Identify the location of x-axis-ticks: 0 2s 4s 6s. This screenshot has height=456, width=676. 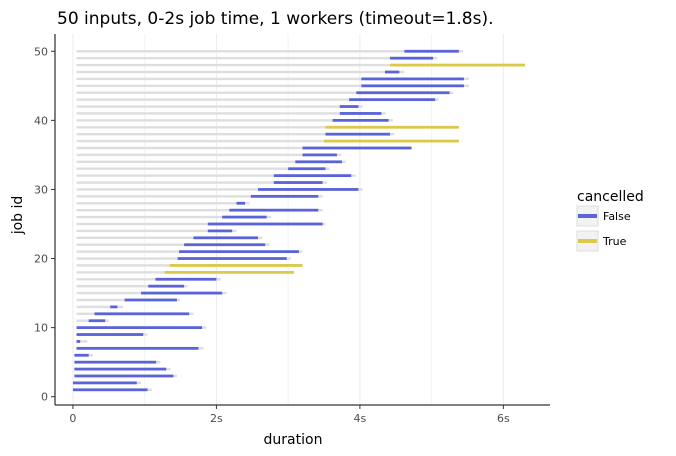
(289, 415).